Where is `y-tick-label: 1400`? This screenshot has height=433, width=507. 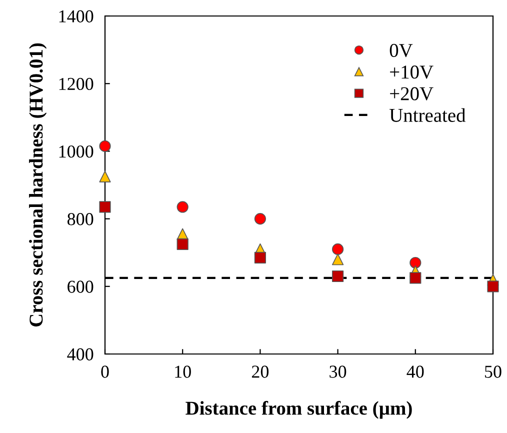 y-tick-label: 1400 is located at coordinates (76, 16).